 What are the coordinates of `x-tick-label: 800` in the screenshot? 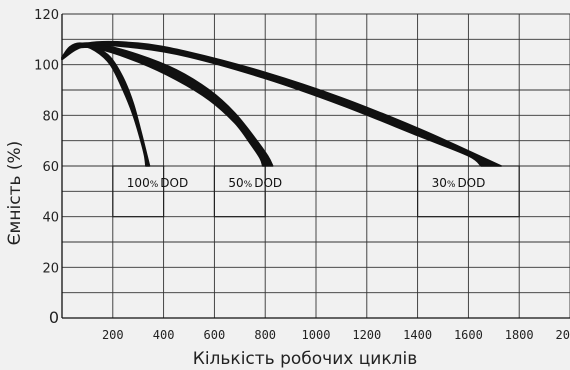 It's located at (265, 335).